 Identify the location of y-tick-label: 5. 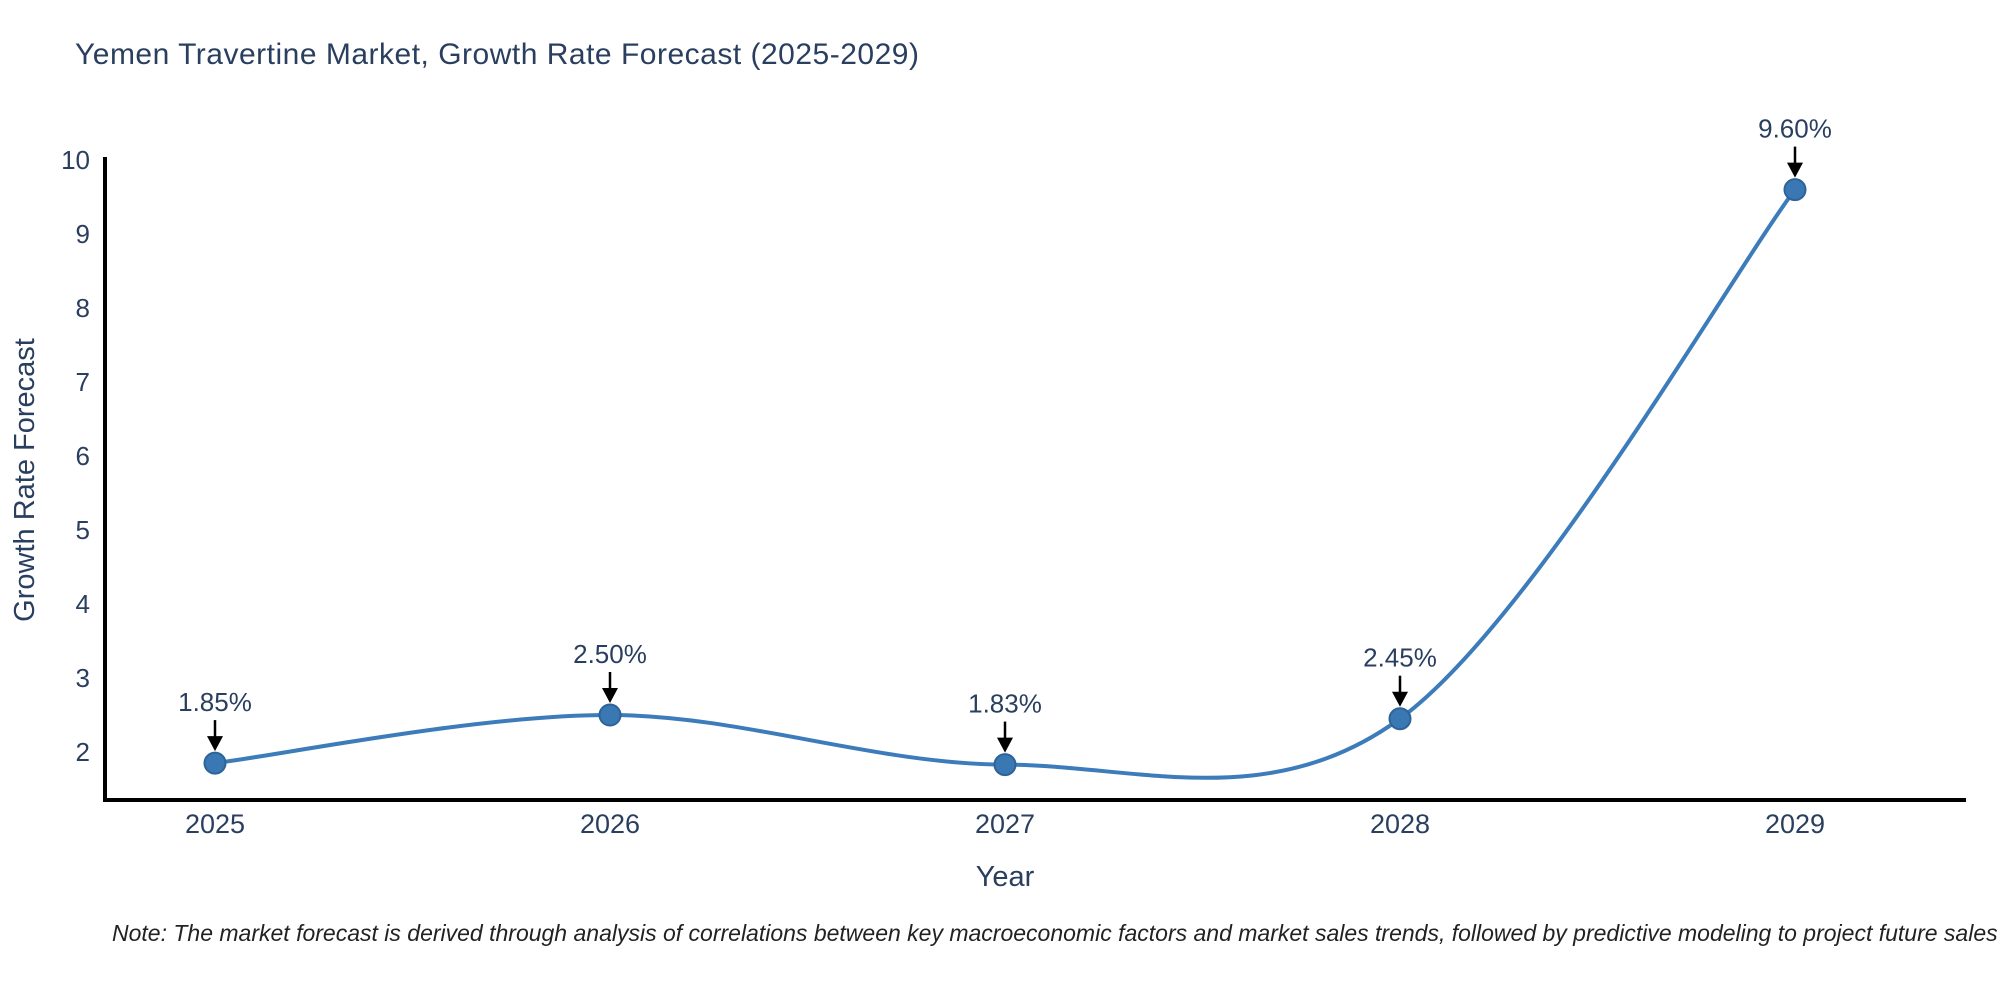
(83, 530).